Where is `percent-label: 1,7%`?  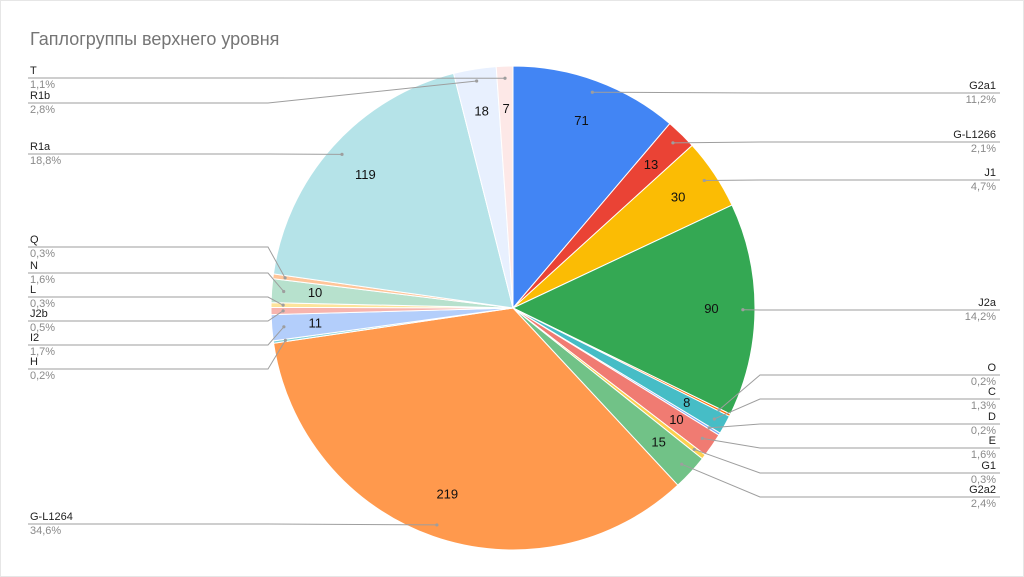 percent-label: 1,7% is located at coordinates (42, 352).